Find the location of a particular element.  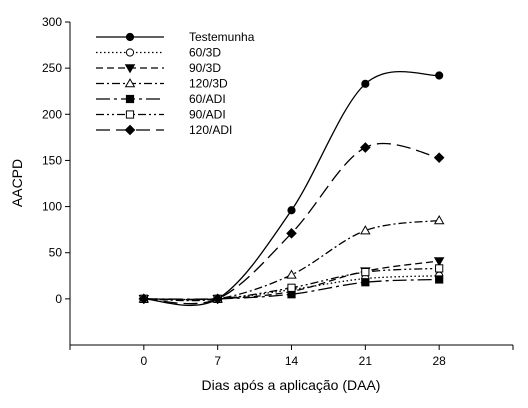

legend-entry: 60/3D is located at coordinates (158, 53).